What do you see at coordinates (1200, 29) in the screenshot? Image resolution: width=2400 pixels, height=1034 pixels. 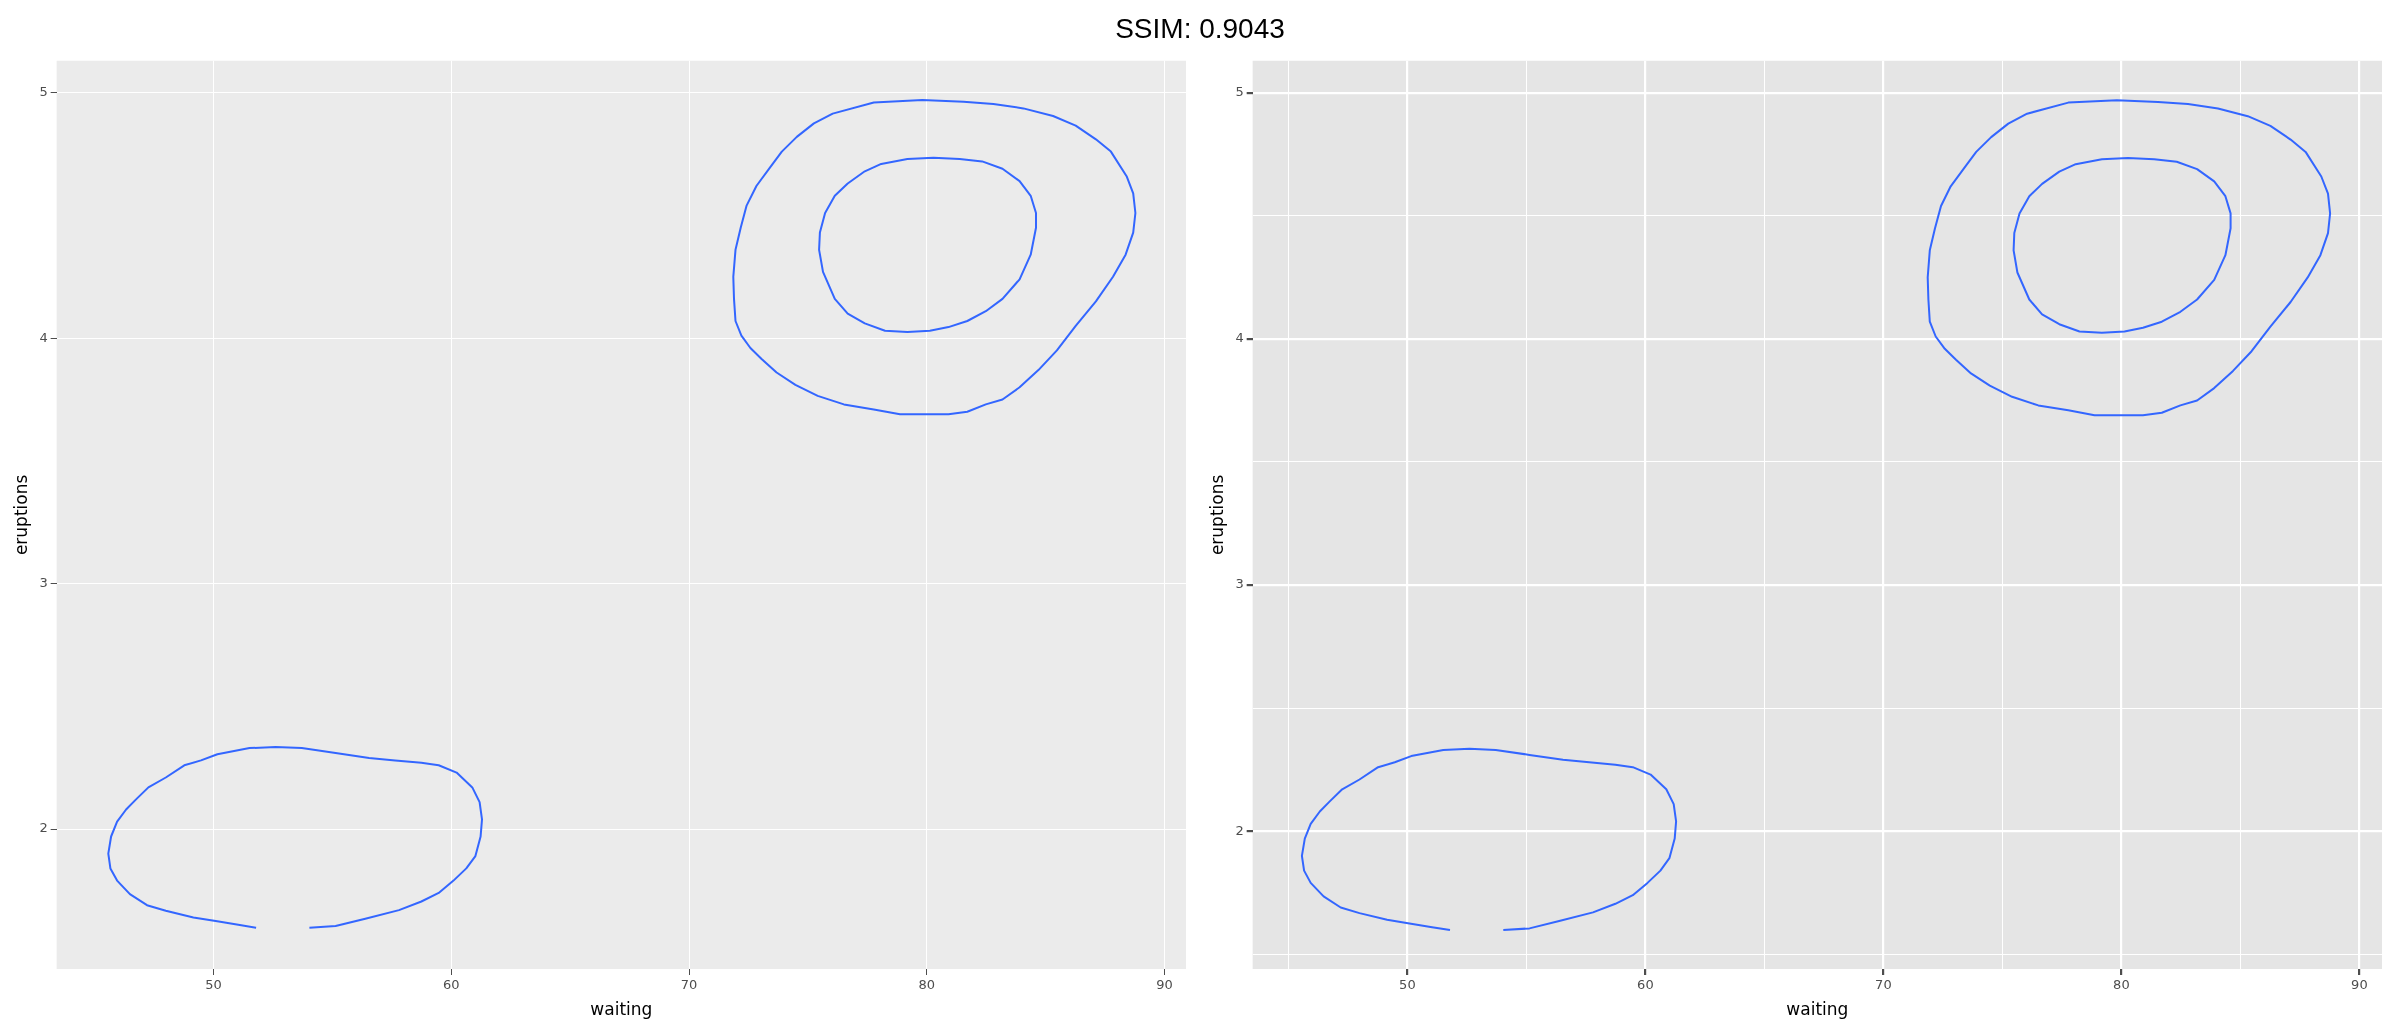 I see `chart-title: SSIM: 0.9043` at bounding box center [1200, 29].